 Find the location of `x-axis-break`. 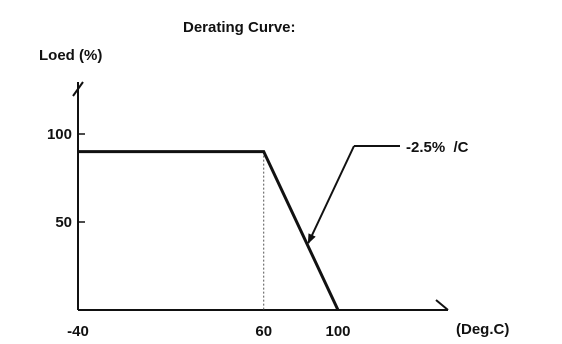

x-axis-break is located at coordinates (442, 305).